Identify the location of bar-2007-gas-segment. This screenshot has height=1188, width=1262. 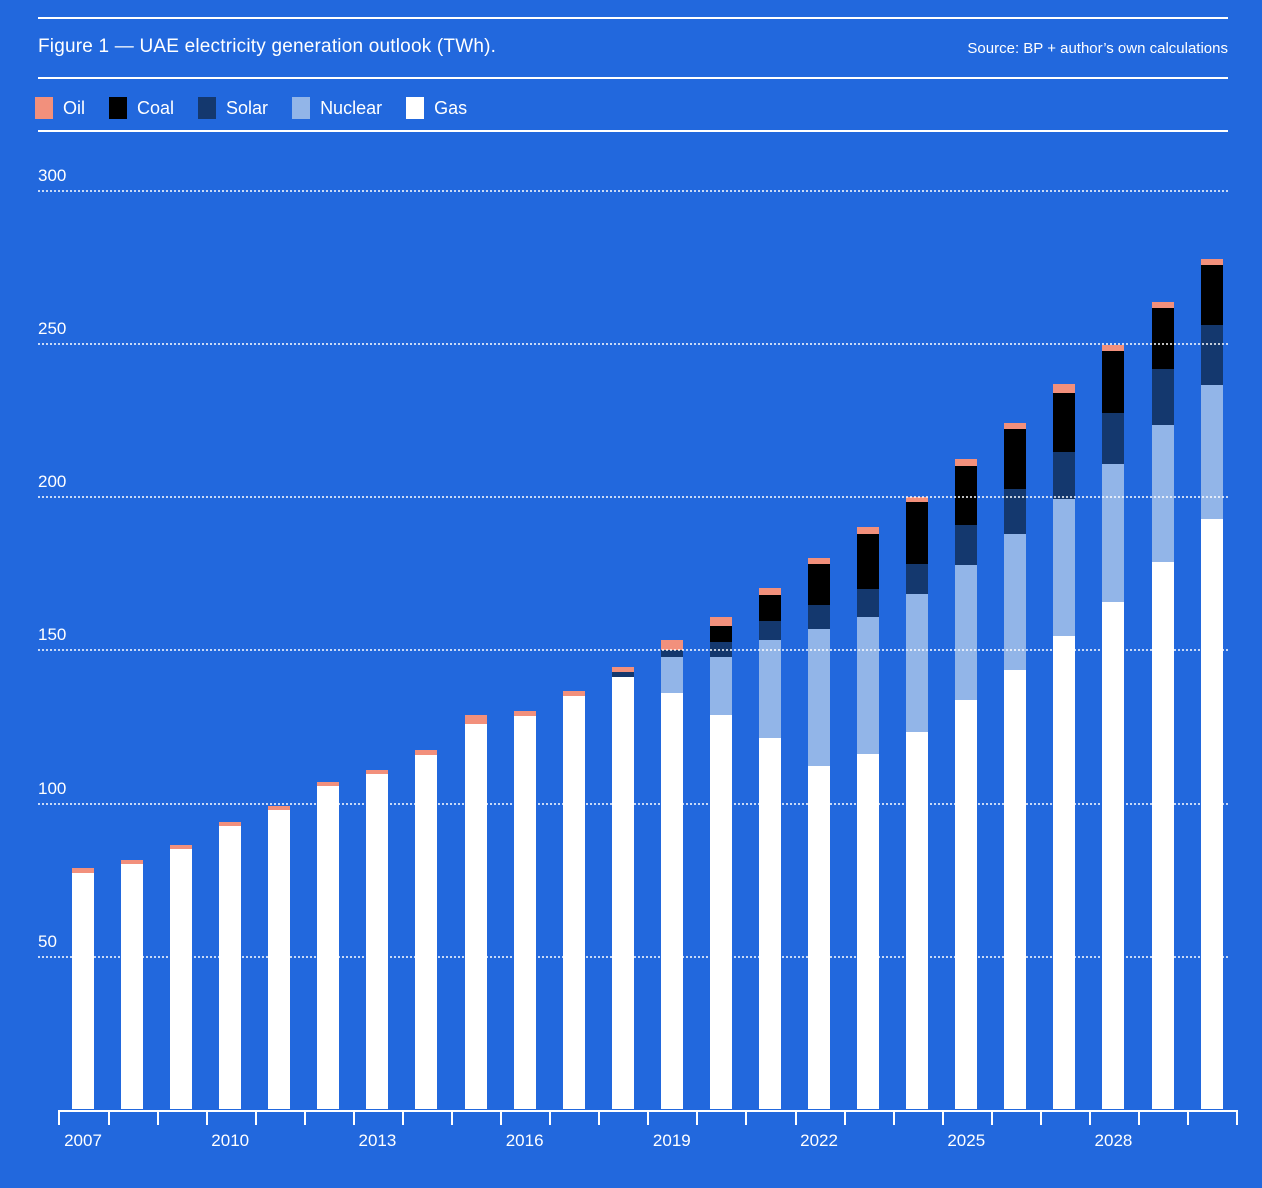
(83, 991).